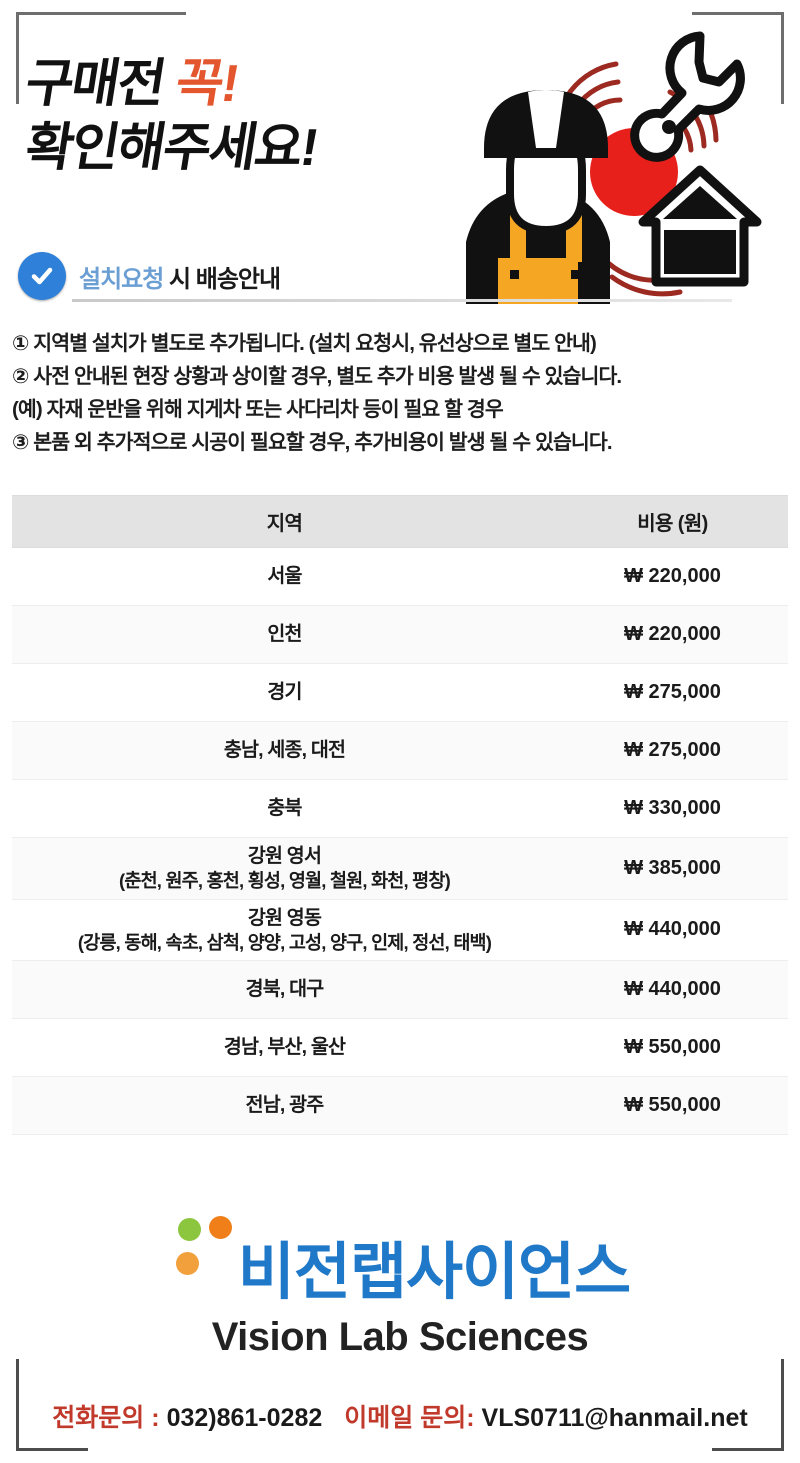 The height and width of the screenshot is (1463, 800). Describe the element at coordinates (284, 868) in the screenshot. I see `cell-region: 강원 영서 (춘천, 원주, 홍천, 횡성, 영월, 철원, 화천, 평창)` at that location.